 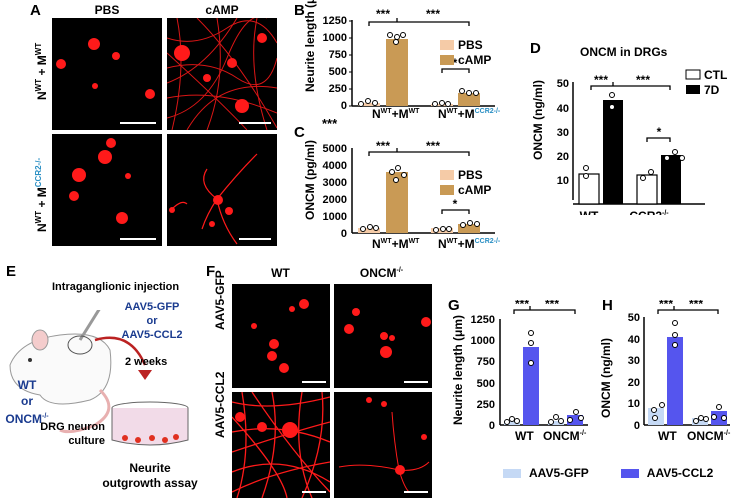 What do you see at coordinates (607, 305) in the screenshot?
I see `panel-label-h: H` at bounding box center [607, 305].